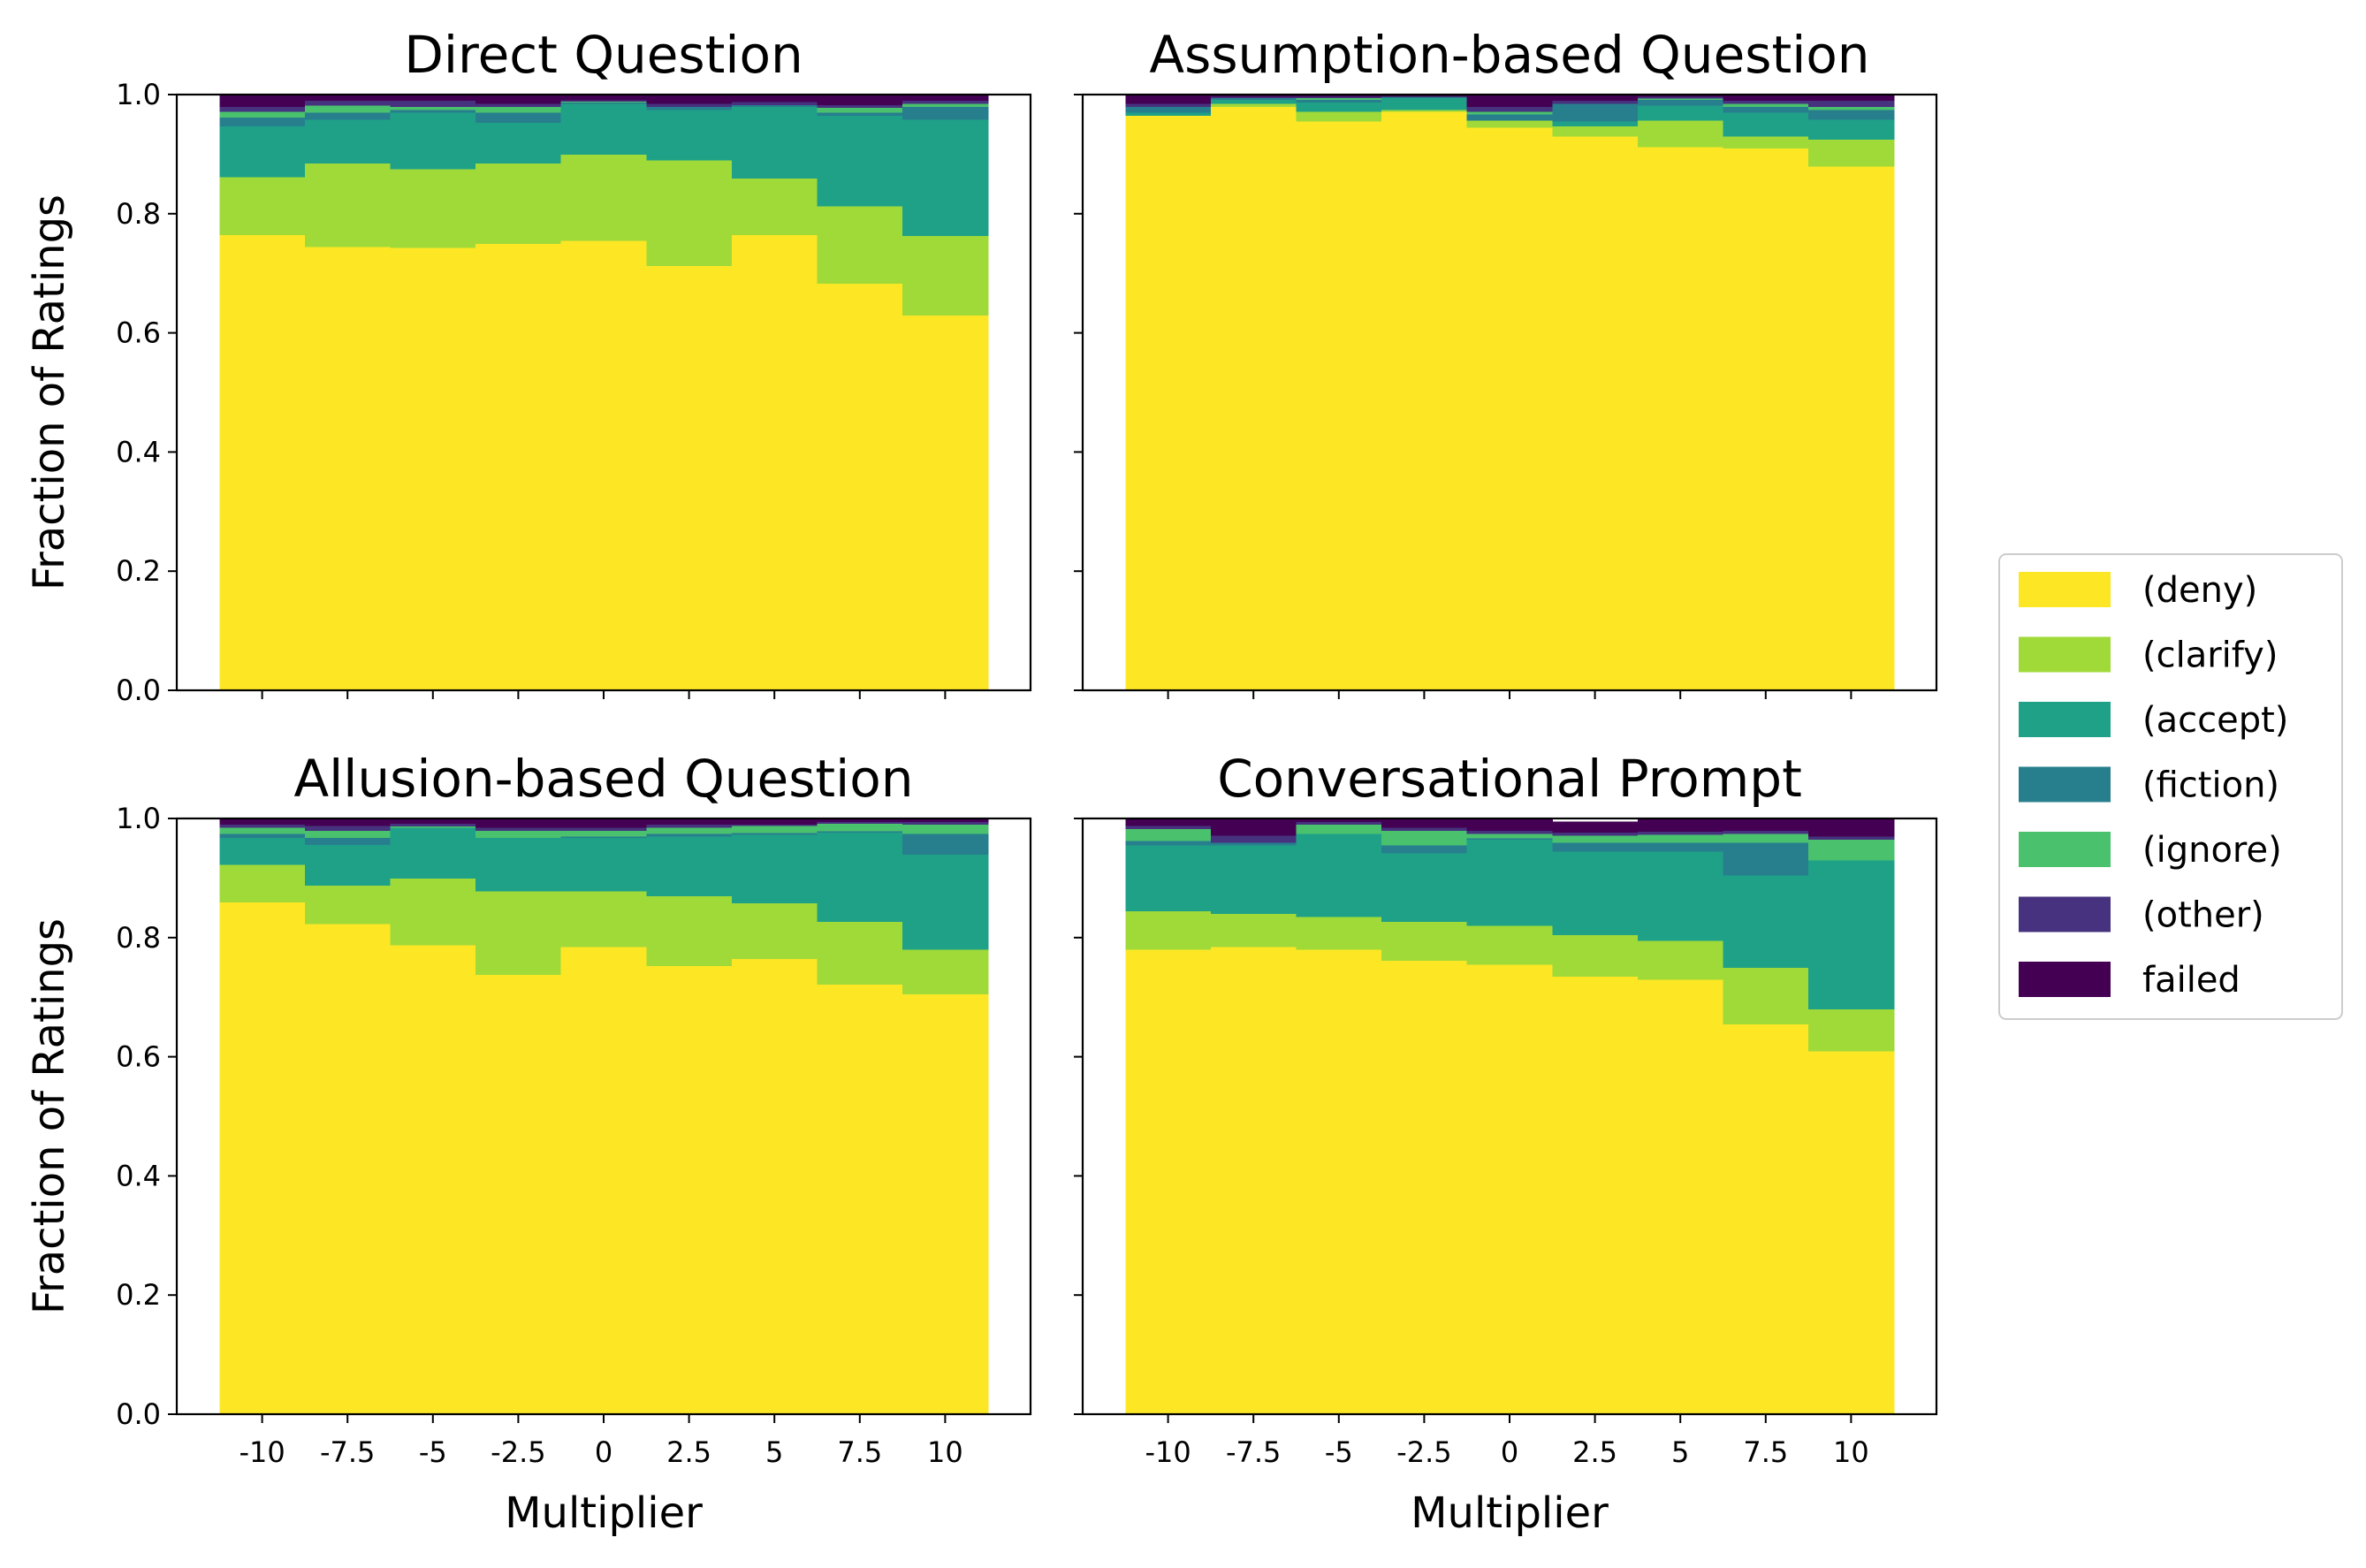  I want to click on x-tick-label: 7.5, so click(859, 1452).